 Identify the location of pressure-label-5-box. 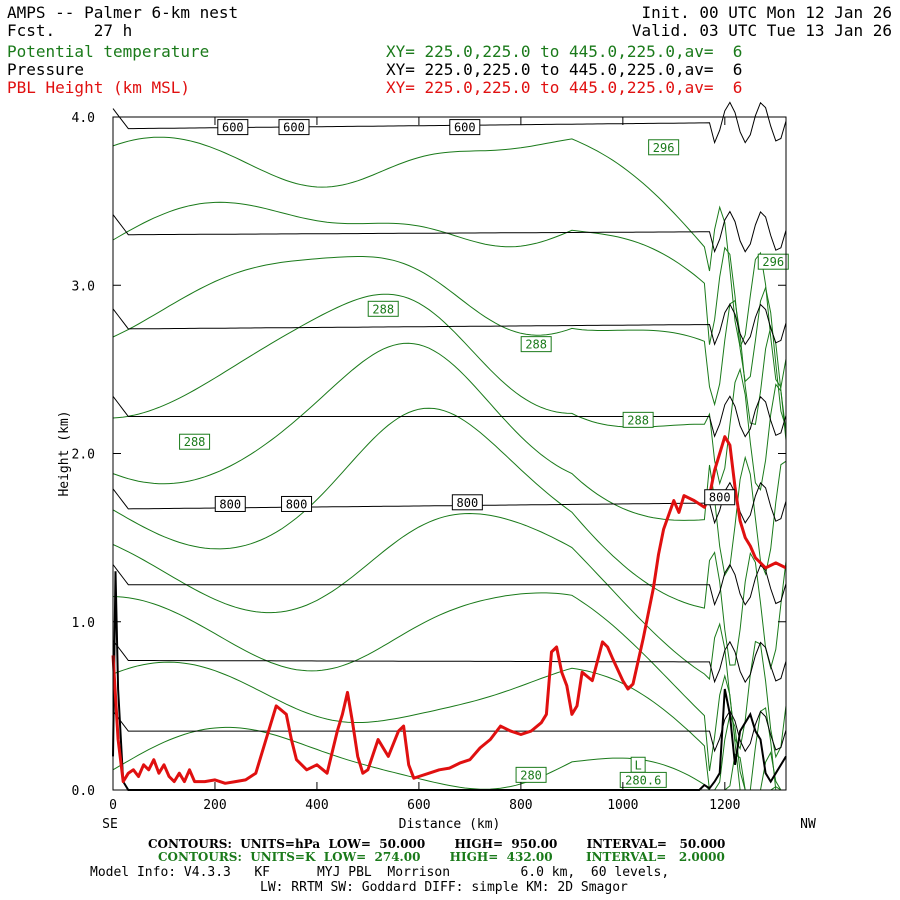
(467, 502).